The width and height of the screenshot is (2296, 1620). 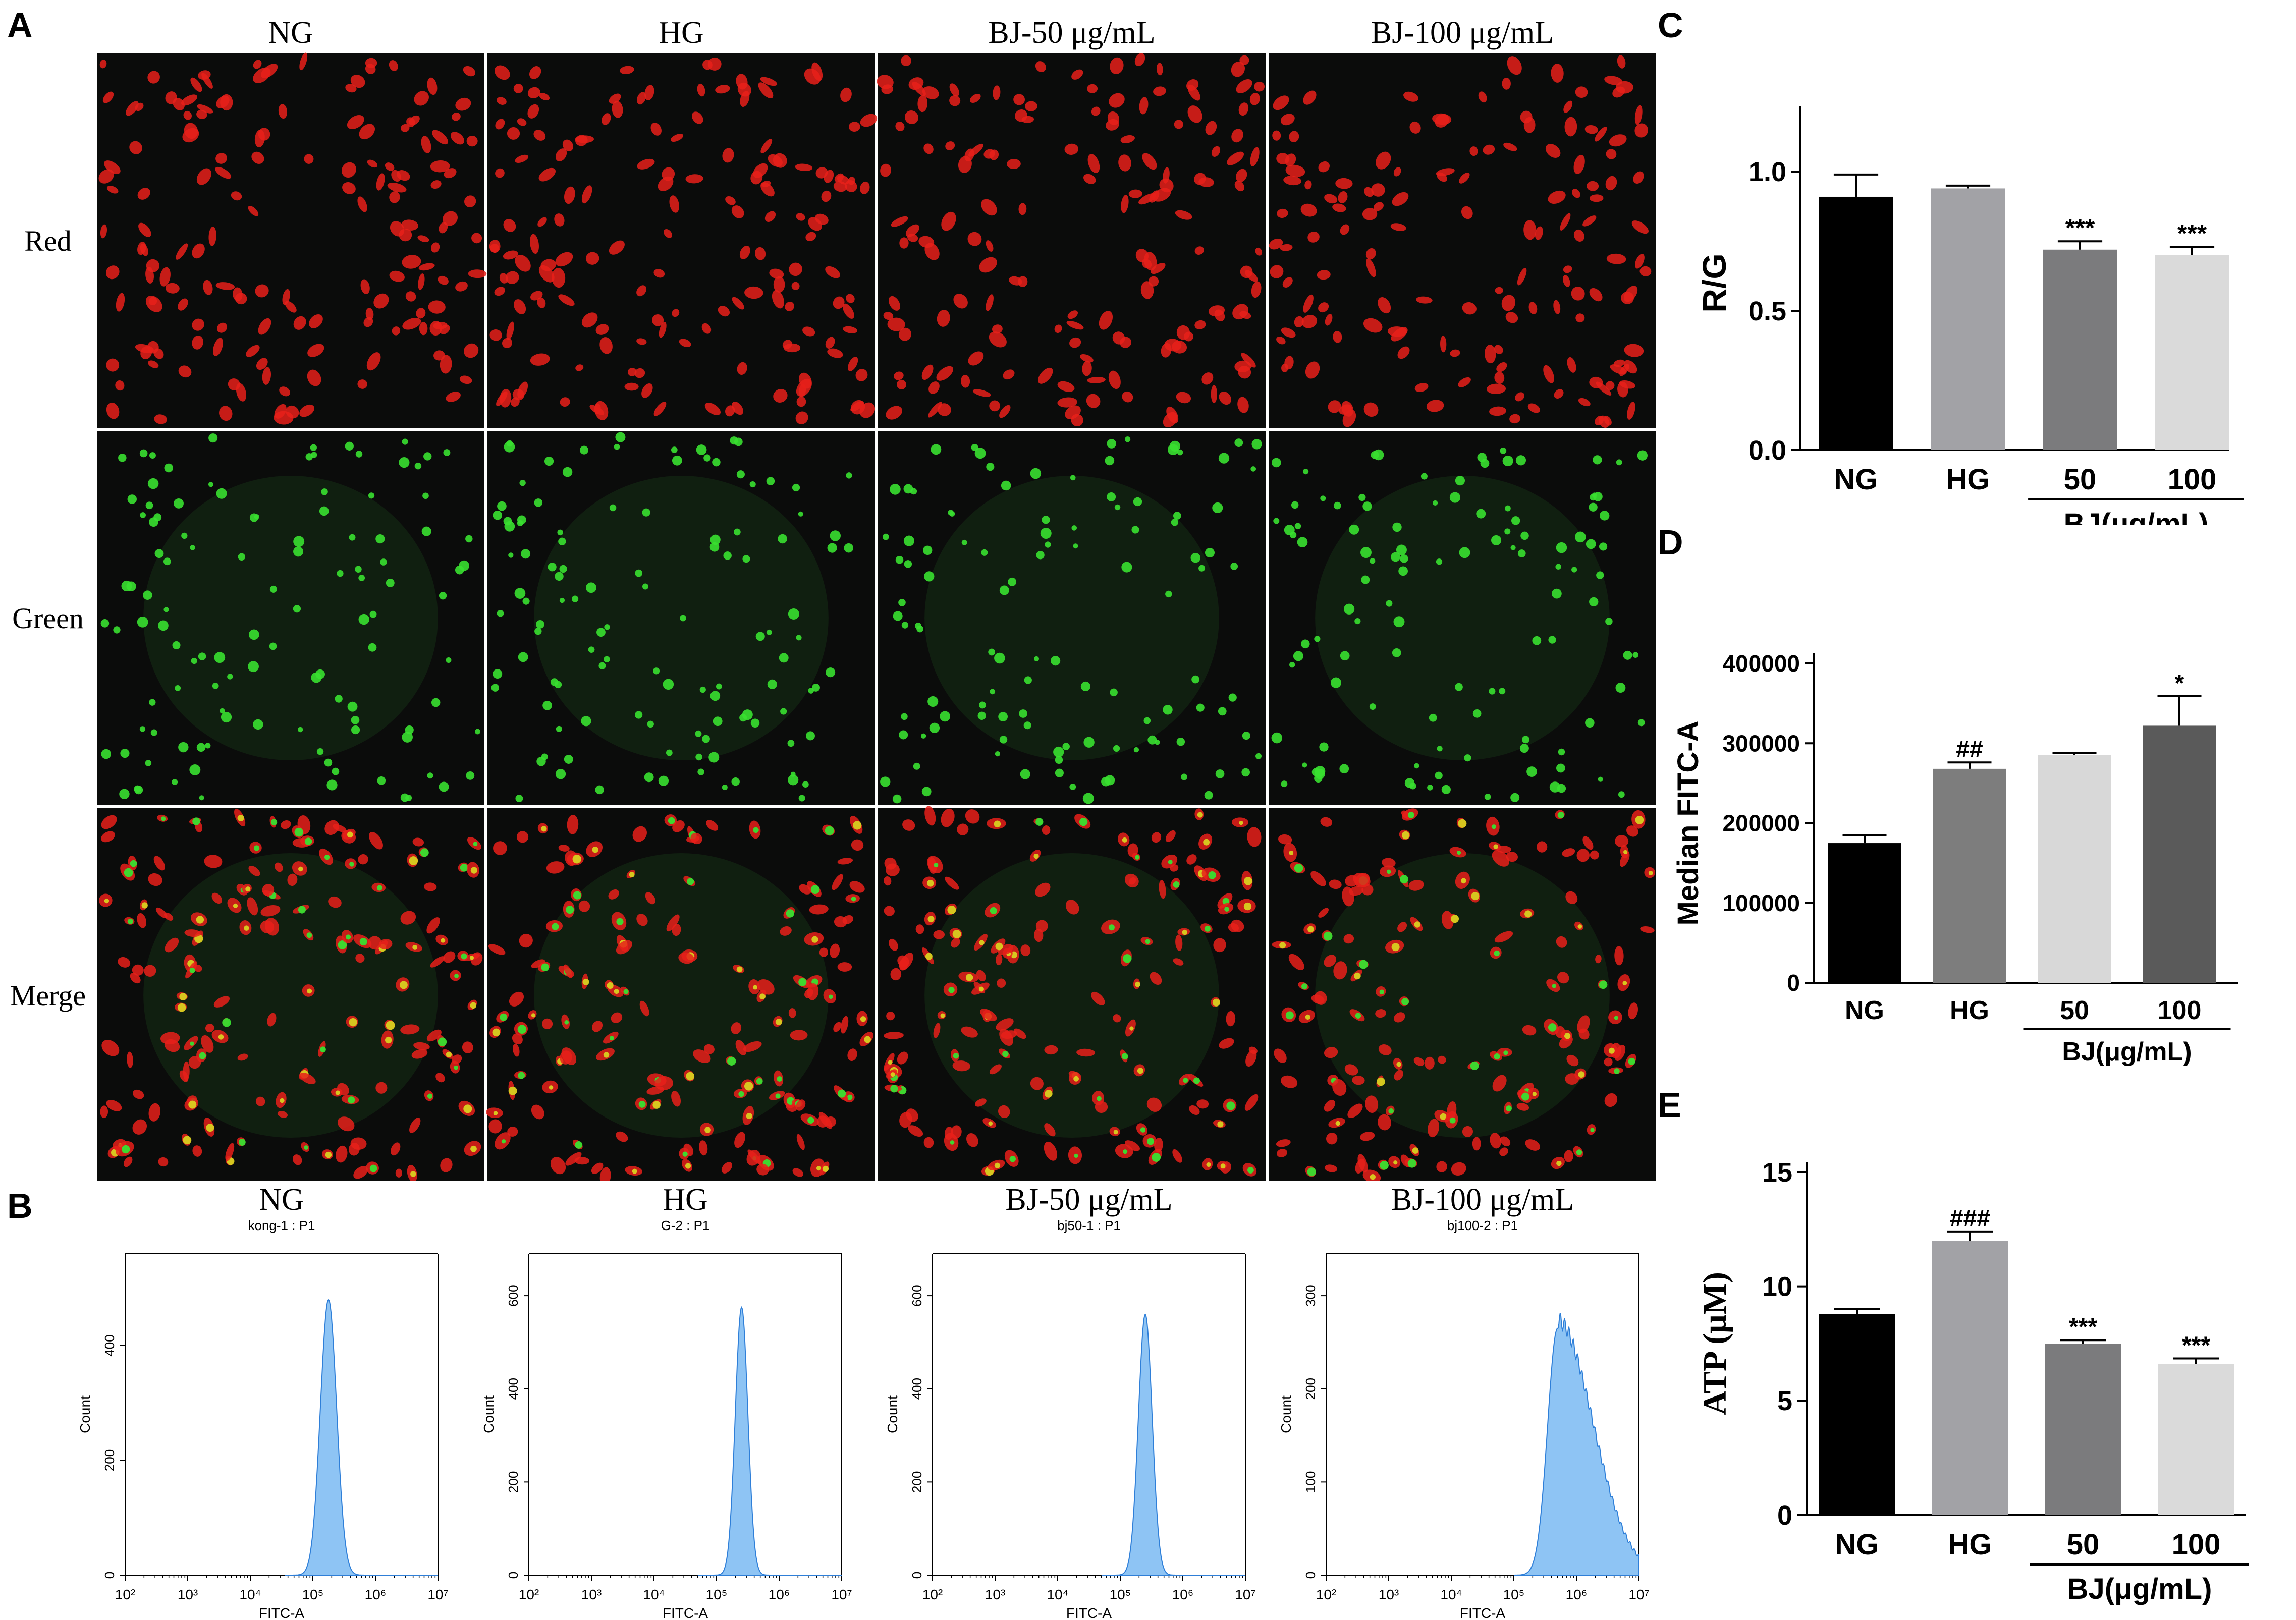 What do you see at coordinates (1071, 33) in the screenshot?
I see `column-label: BJ-50 μg/mL` at bounding box center [1071, 33].